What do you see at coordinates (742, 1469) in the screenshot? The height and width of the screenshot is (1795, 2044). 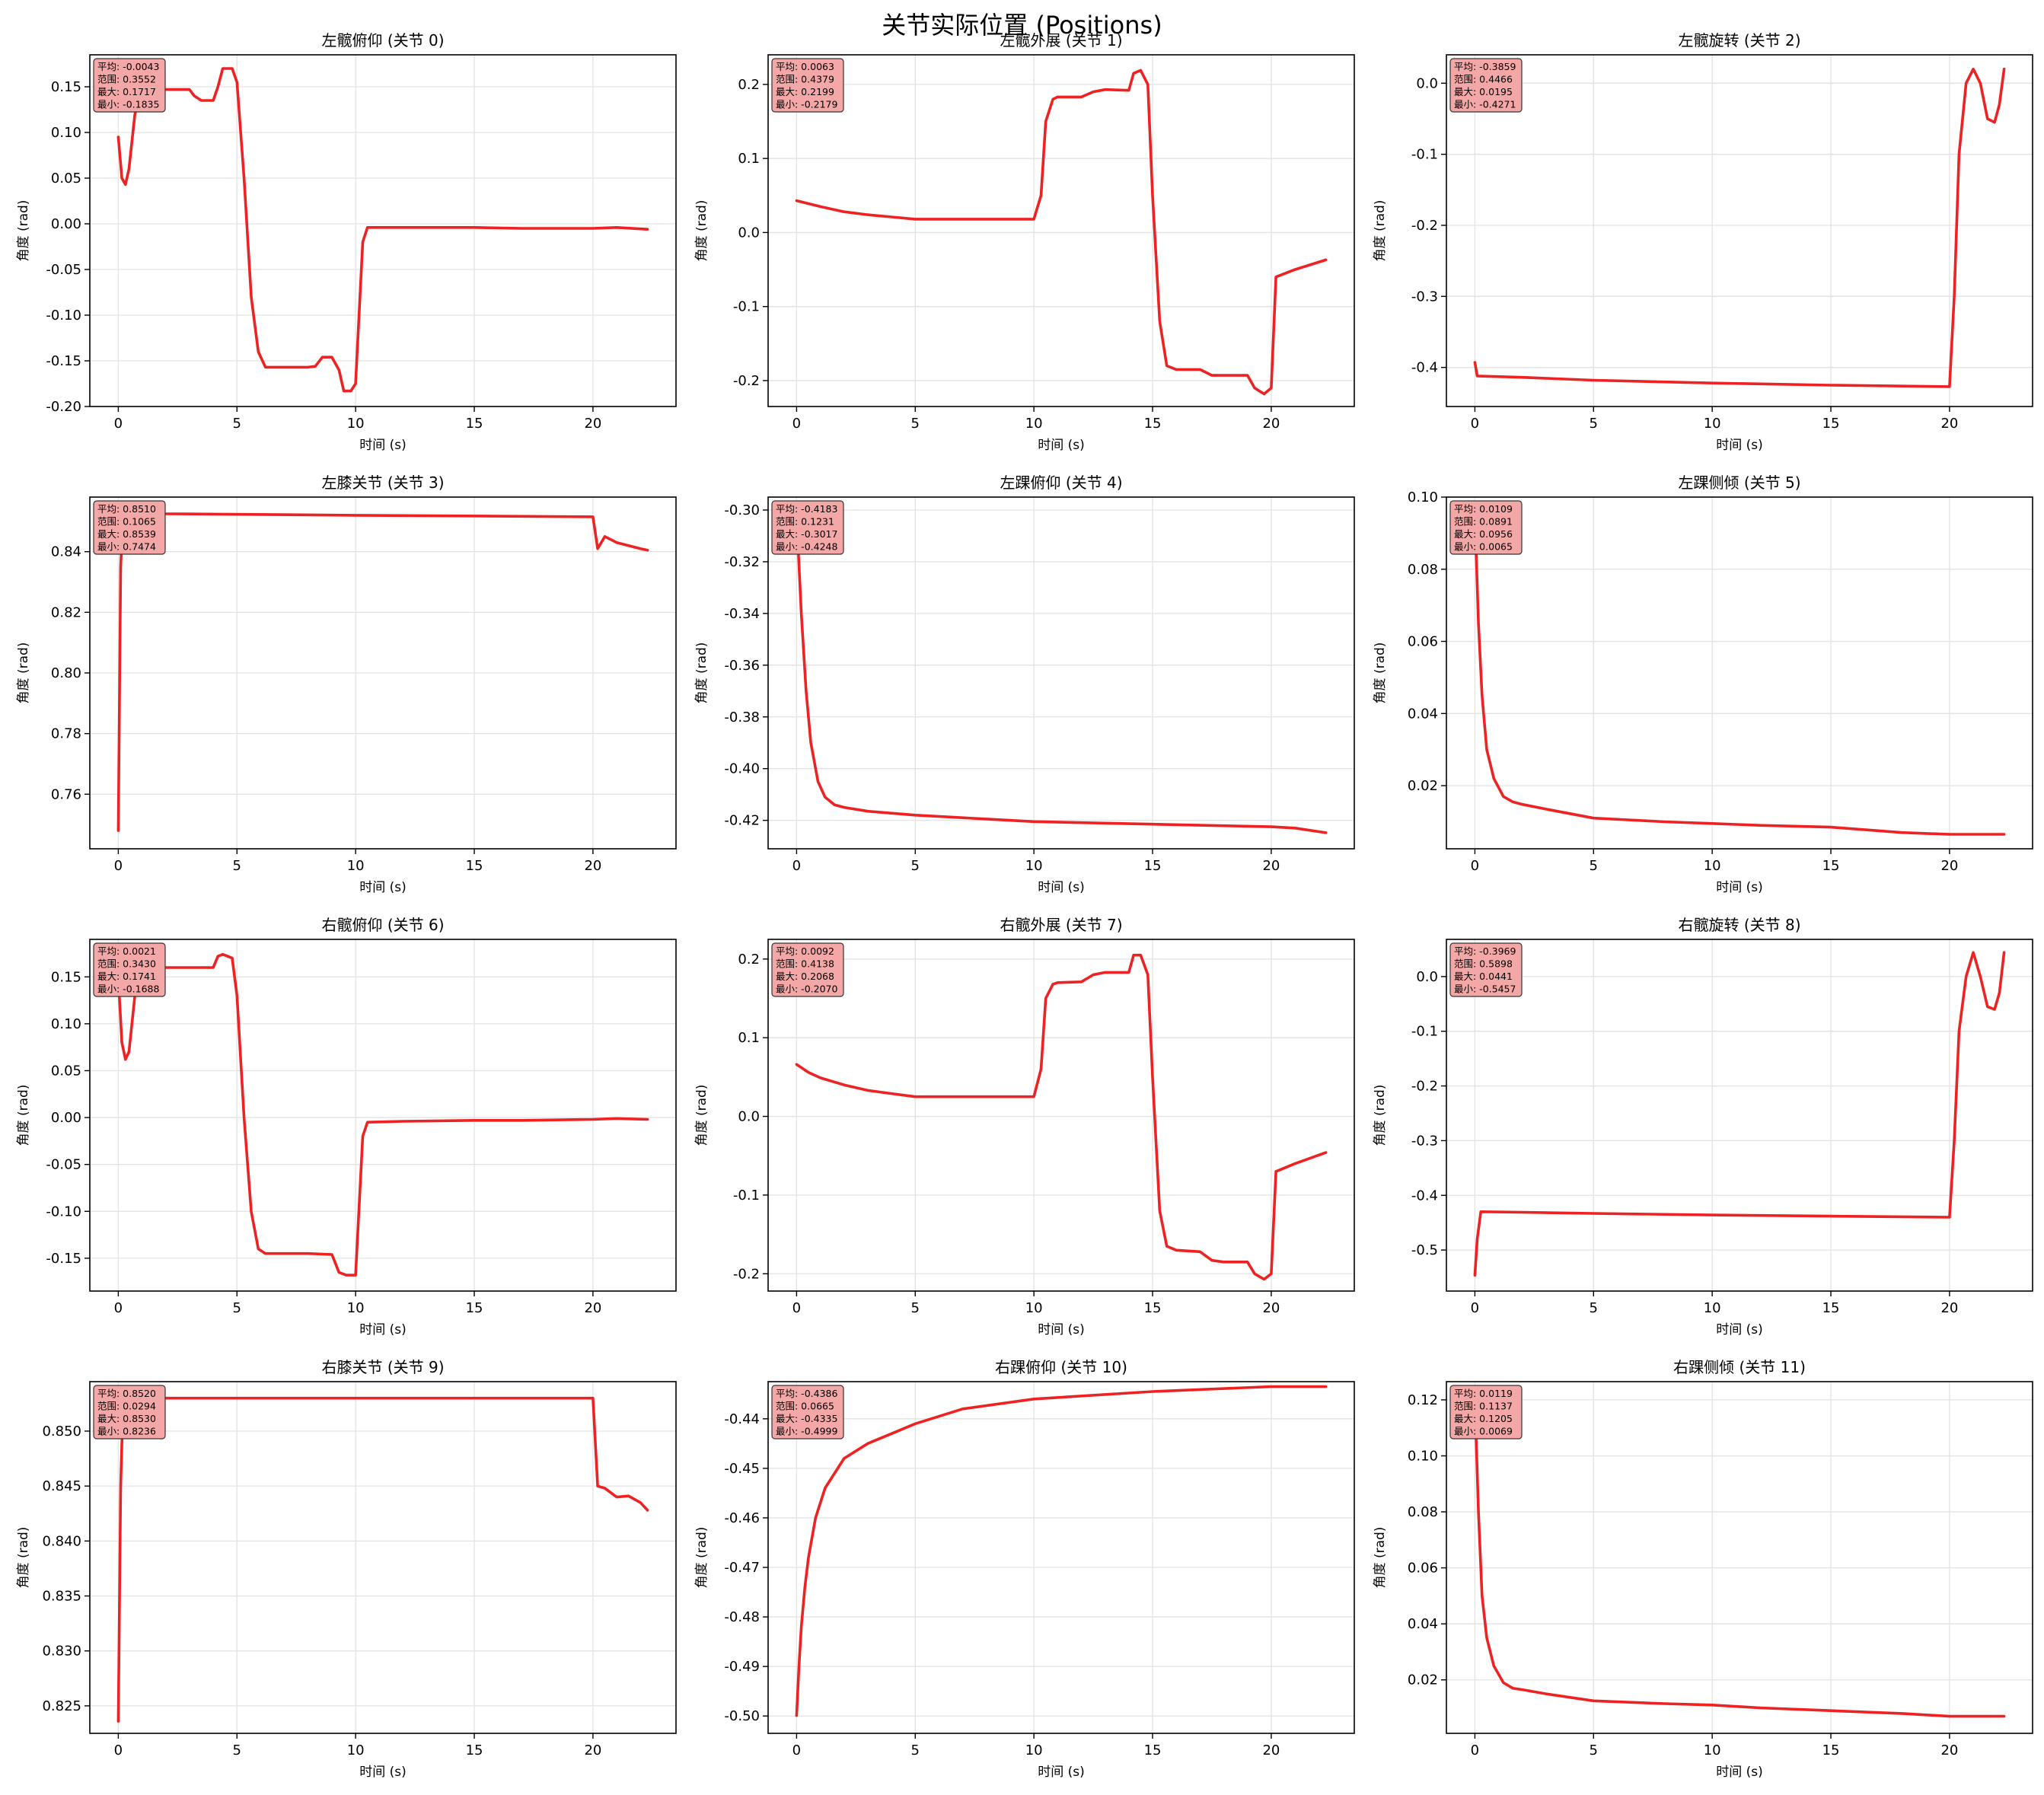 I see `y-tick-label: -0.45` at bounding box center [742, 1469].